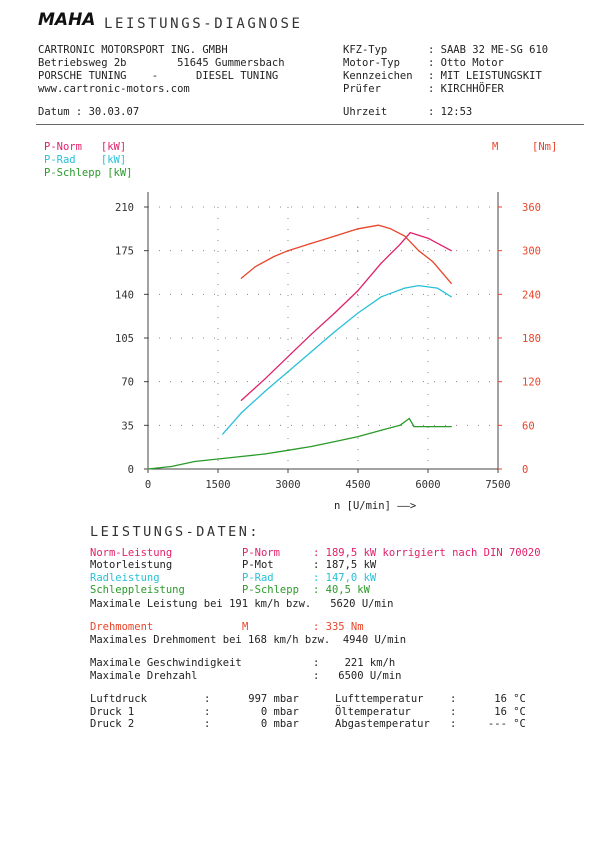  Describe the element at coordinates (373, 711) in the screenshot. I see `conditions-label2: Öltemperatur` at that location.